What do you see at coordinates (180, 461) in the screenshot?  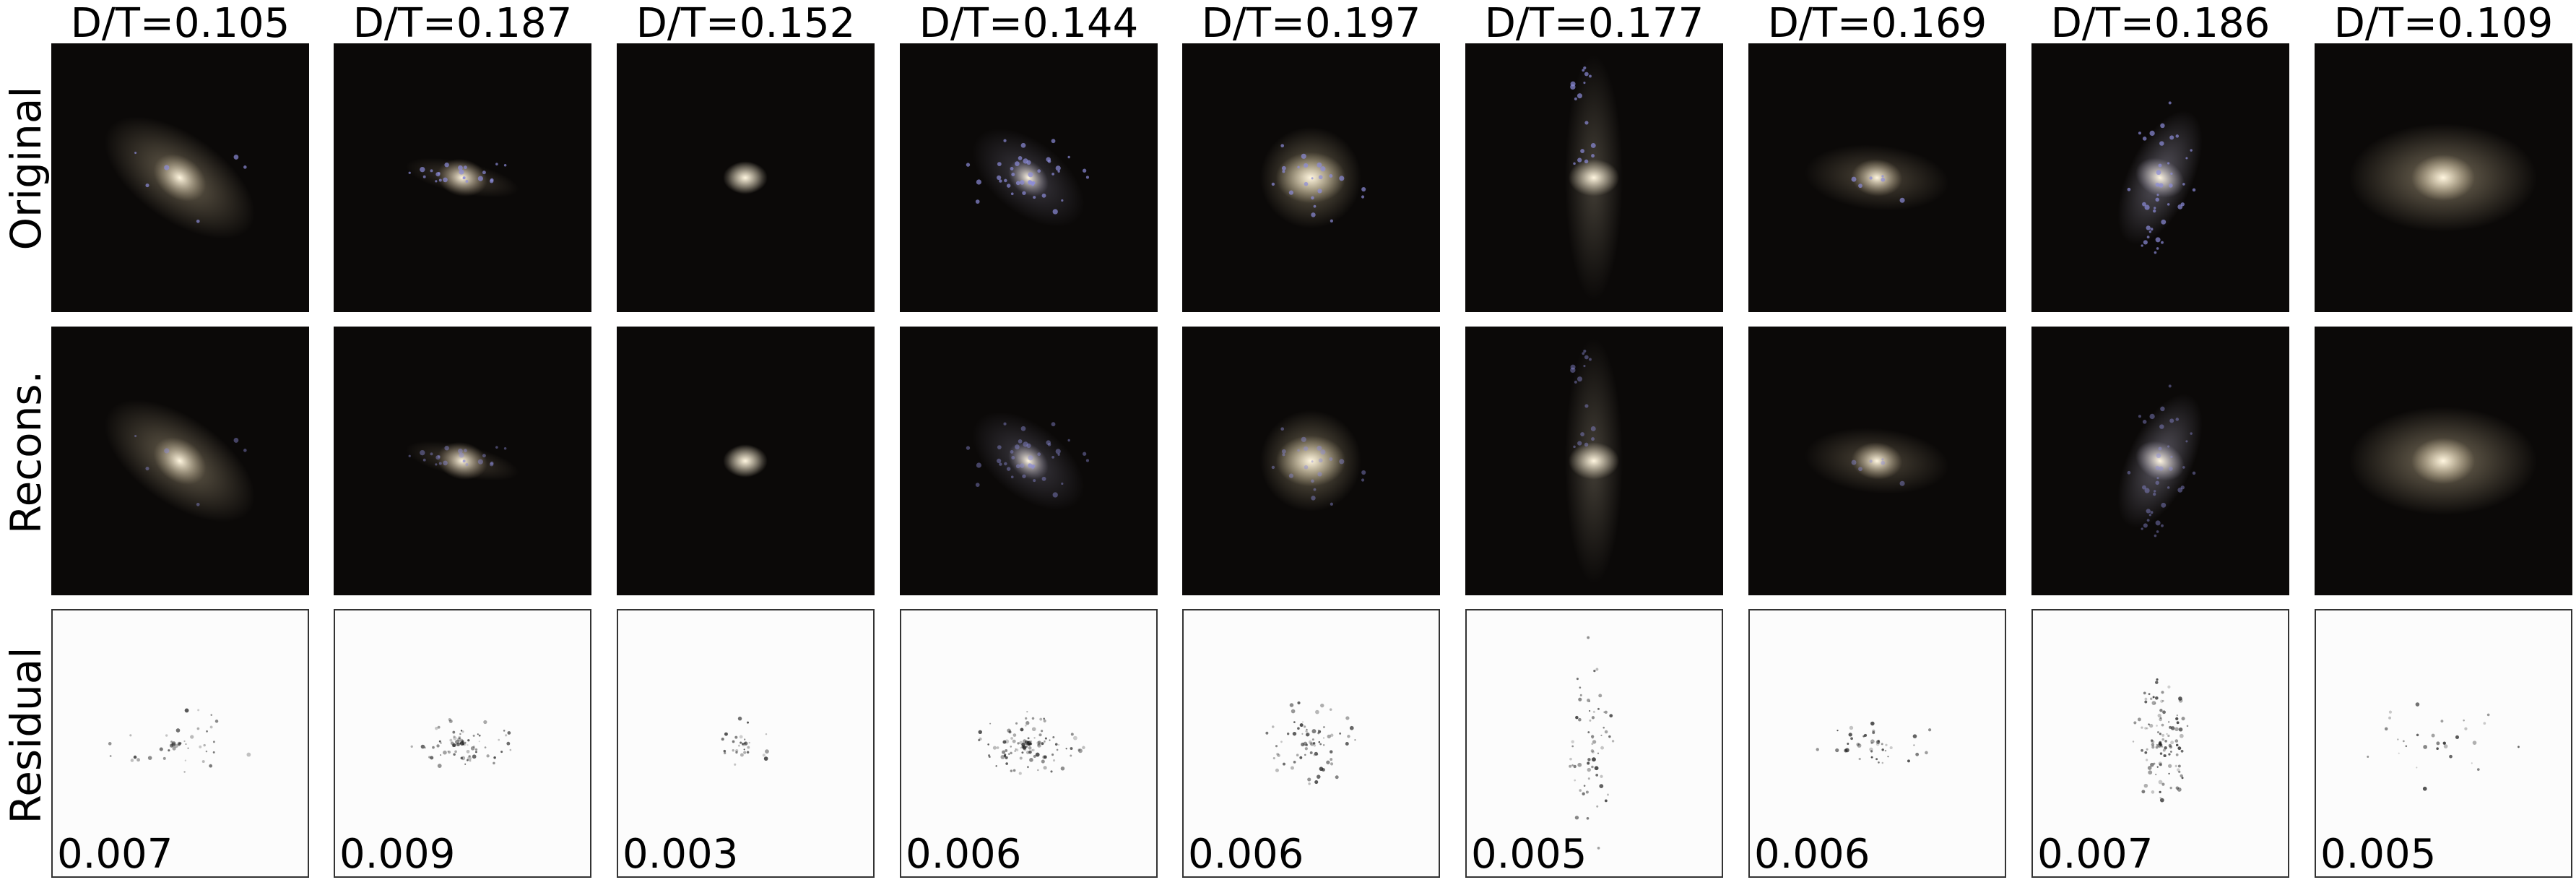 I see `galaxy-image-reconstruction` at bounding box center [180, 461].